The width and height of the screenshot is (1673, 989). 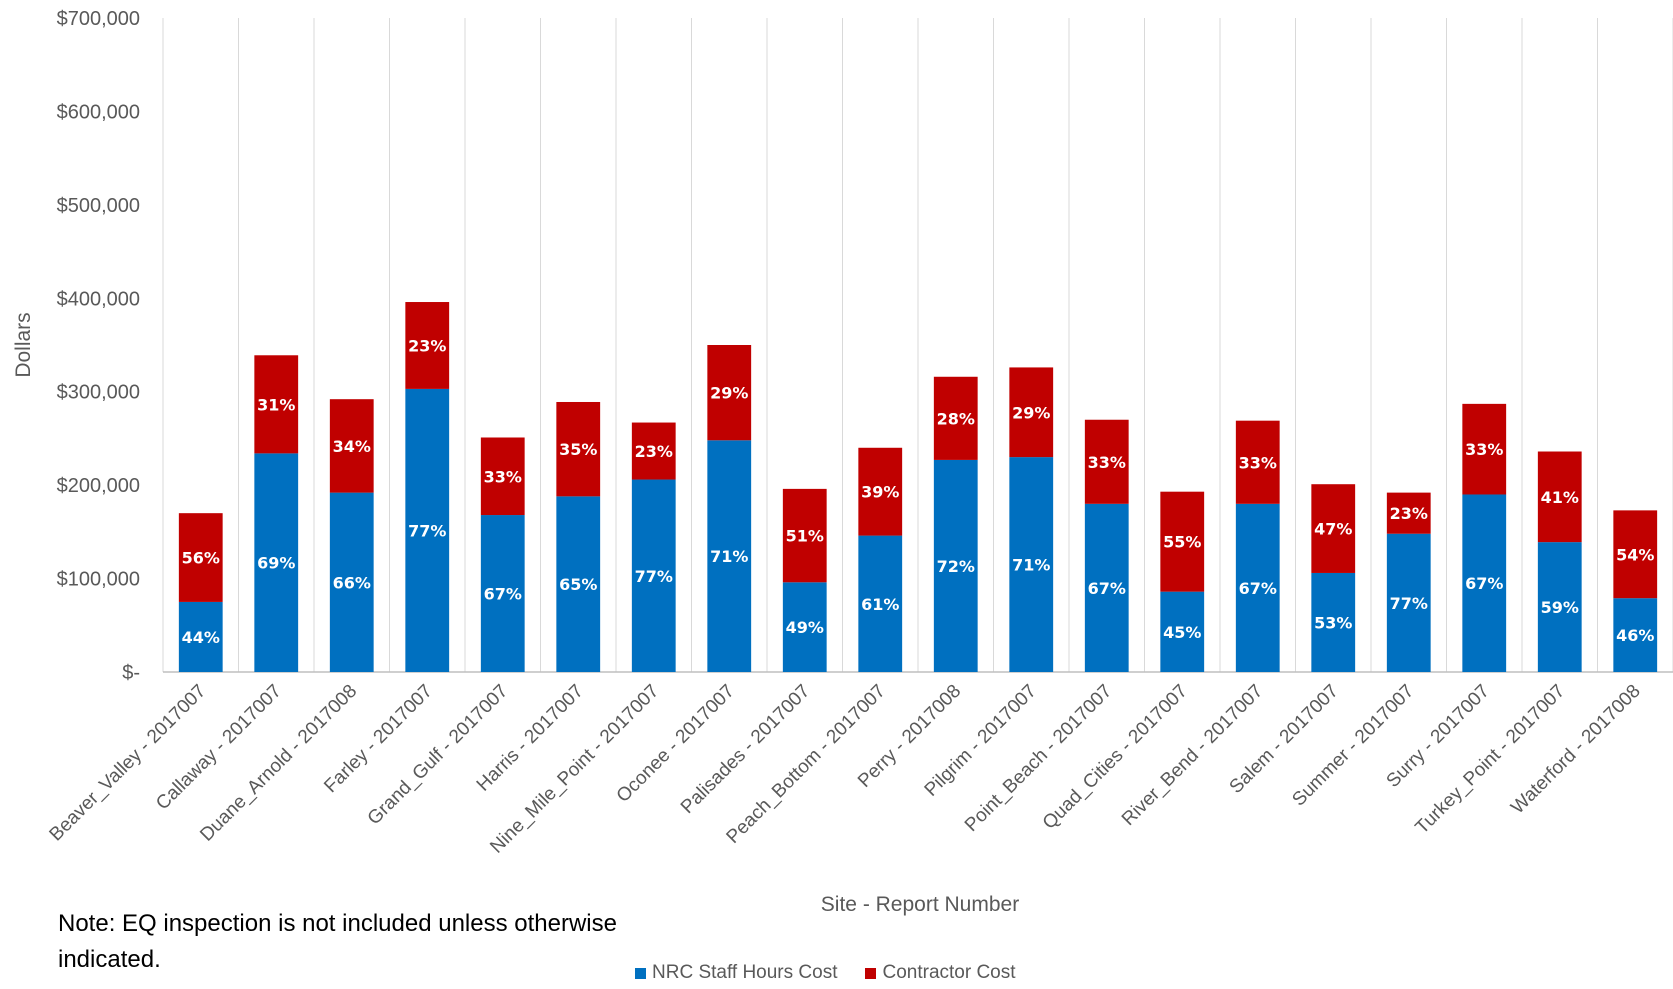 What do you see at coordinates (98, 580) in the screenshot?
I see `y-tick-label: $100,000` at bounding box center [98, 580].